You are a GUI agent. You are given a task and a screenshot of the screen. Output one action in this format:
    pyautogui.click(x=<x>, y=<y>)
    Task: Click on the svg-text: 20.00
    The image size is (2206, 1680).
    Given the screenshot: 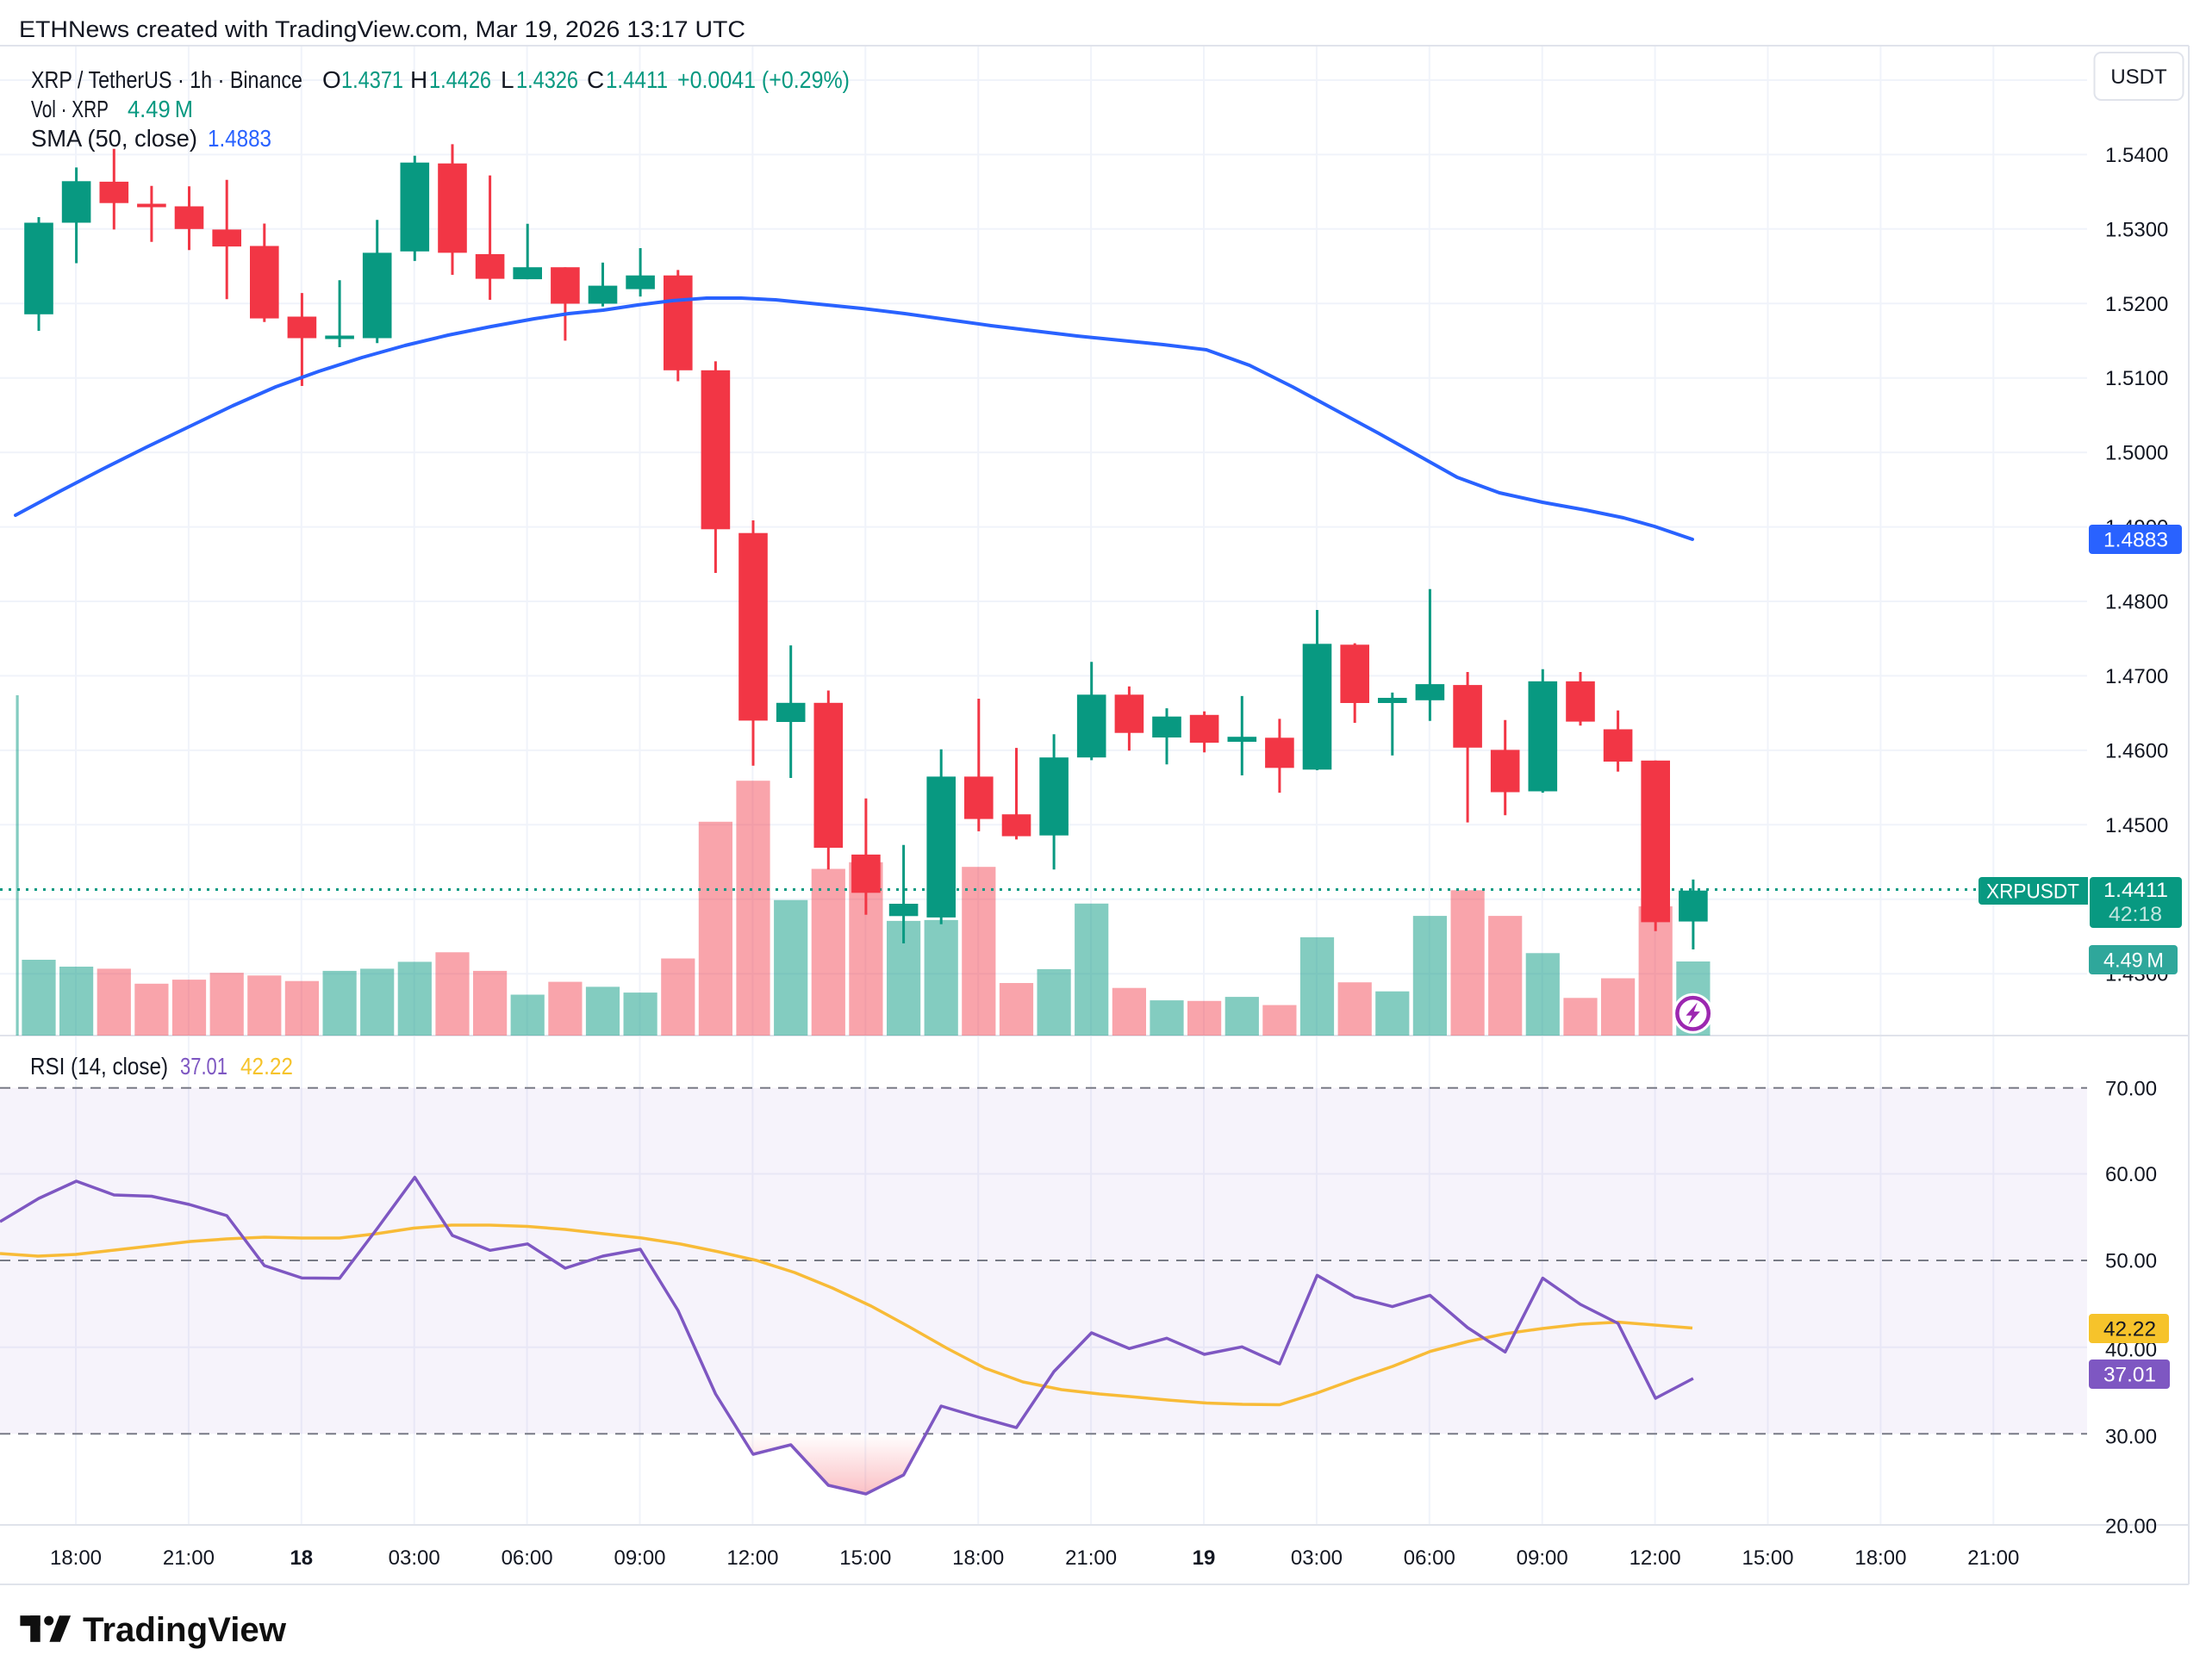 What is the action you would take?
    pyautogui.click(x=2131, y=1527)
    